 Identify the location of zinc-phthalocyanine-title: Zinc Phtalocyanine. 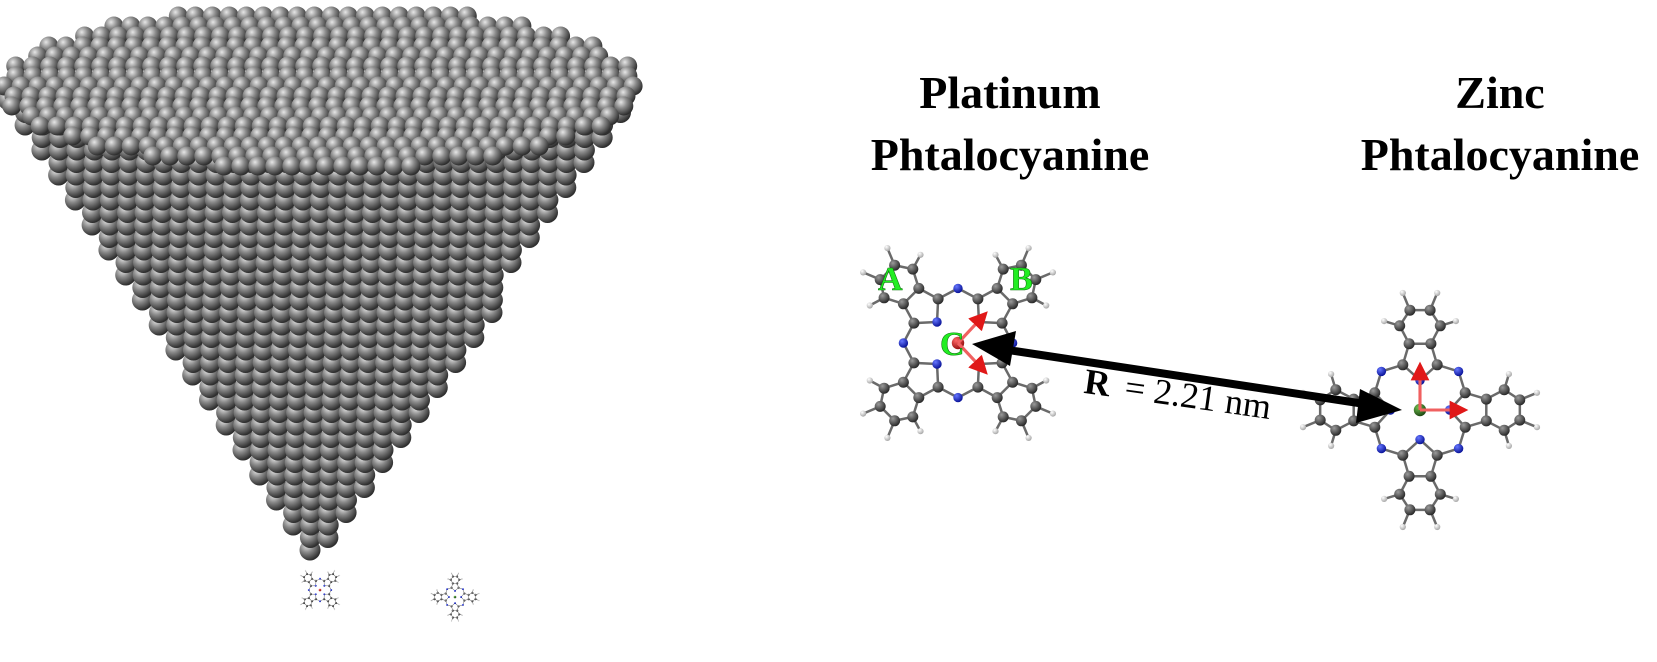
(1500, 124).